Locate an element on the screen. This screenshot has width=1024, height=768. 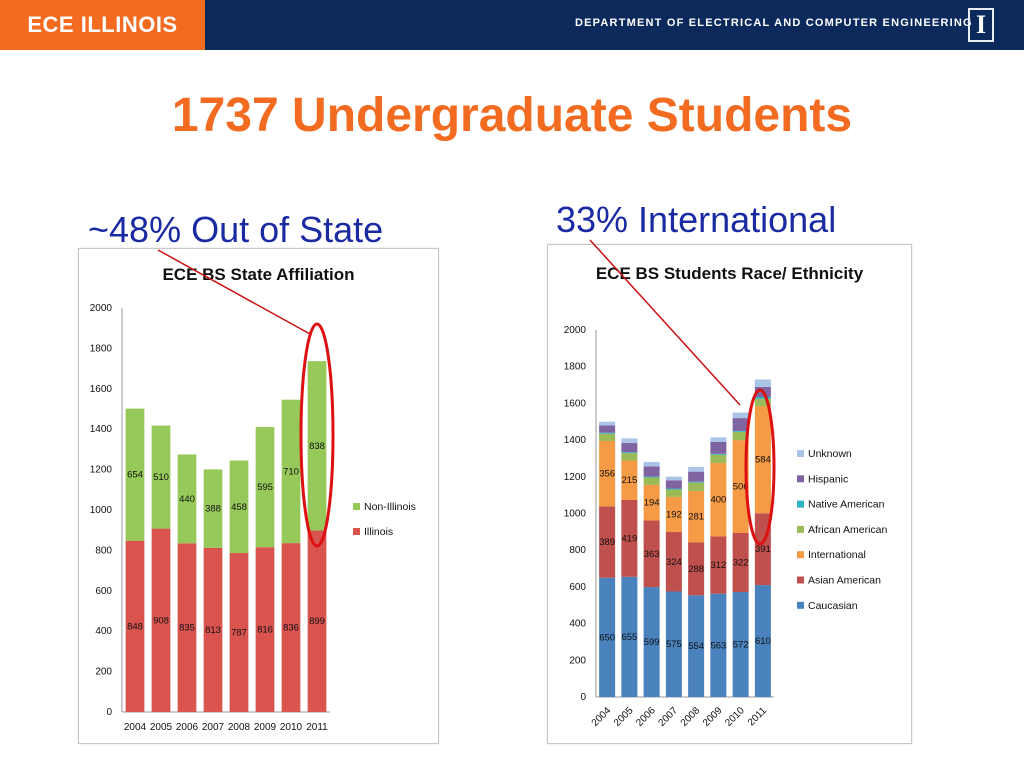
data-label: 388 is located at coordinates (213, 509).